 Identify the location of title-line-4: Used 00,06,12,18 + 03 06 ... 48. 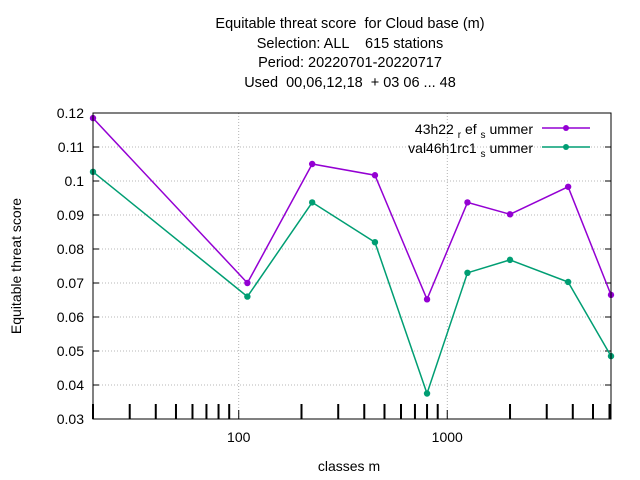
(350, 82).